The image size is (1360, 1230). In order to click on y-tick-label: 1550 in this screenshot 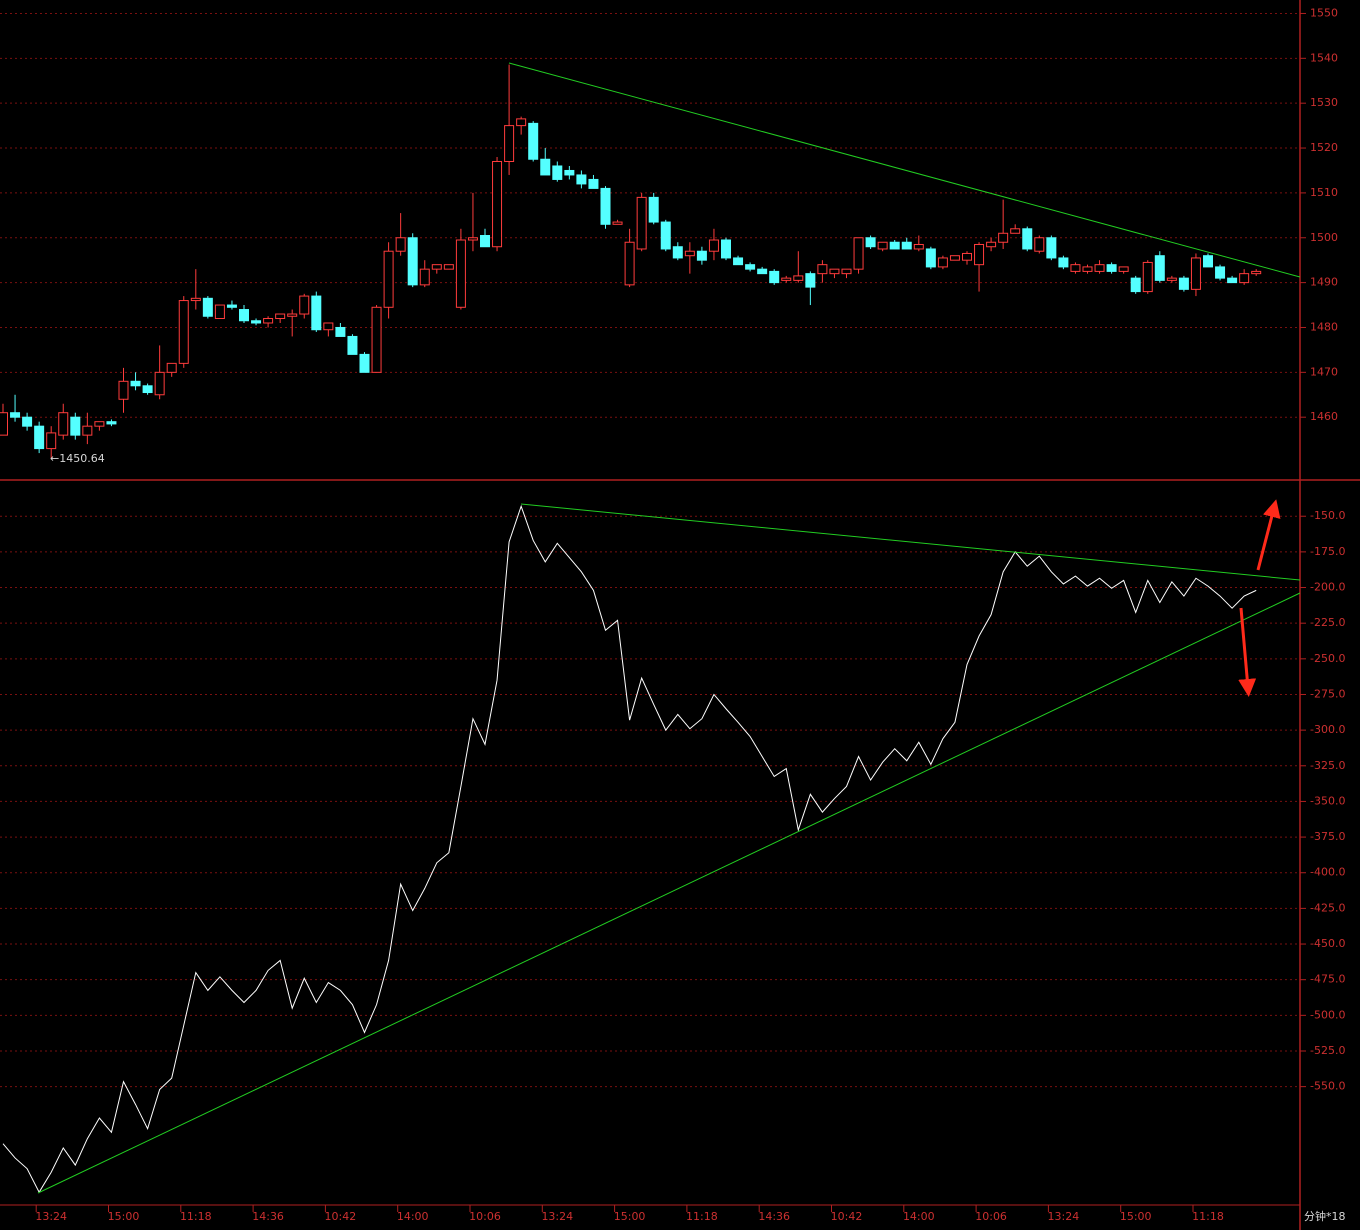, I will do `click(1324, 12)`.